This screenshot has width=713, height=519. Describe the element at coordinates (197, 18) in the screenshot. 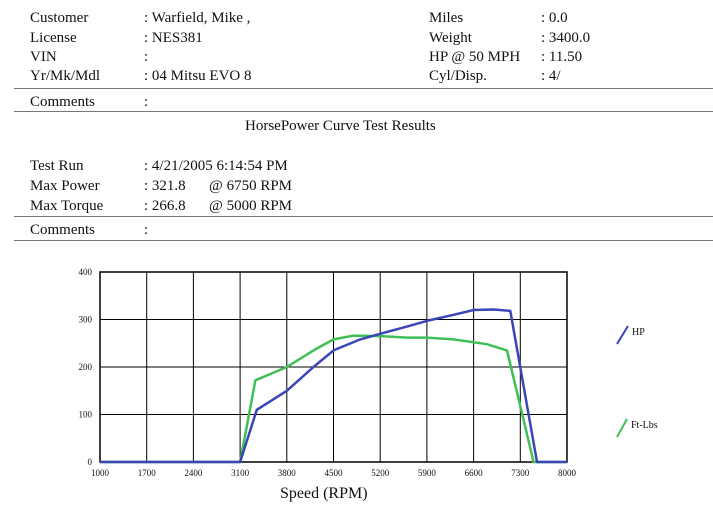

I see `customer-value: : Warfield, Mike ,` at that location.